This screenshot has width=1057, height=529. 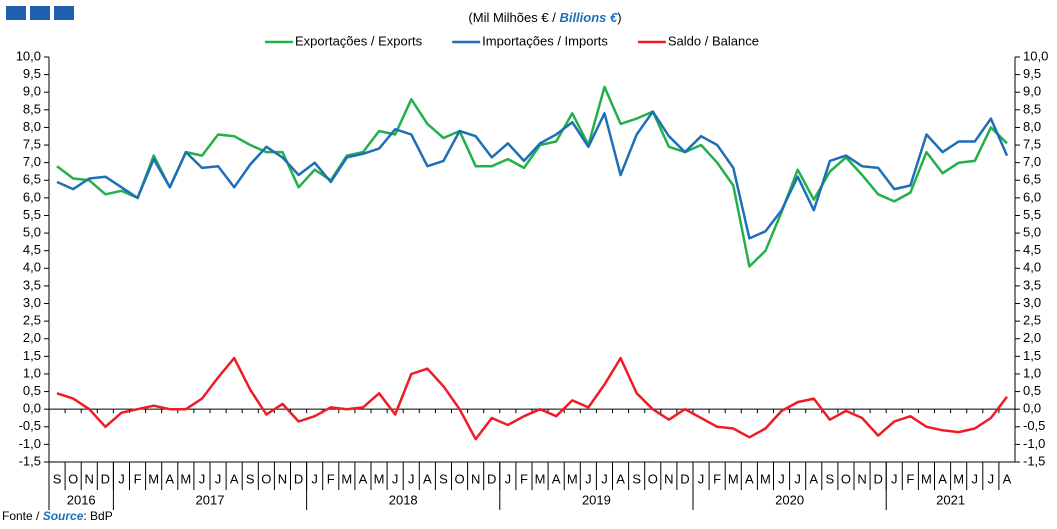 I want to click on y2-tick-label: 9,5, so click(x=1032, y=73).